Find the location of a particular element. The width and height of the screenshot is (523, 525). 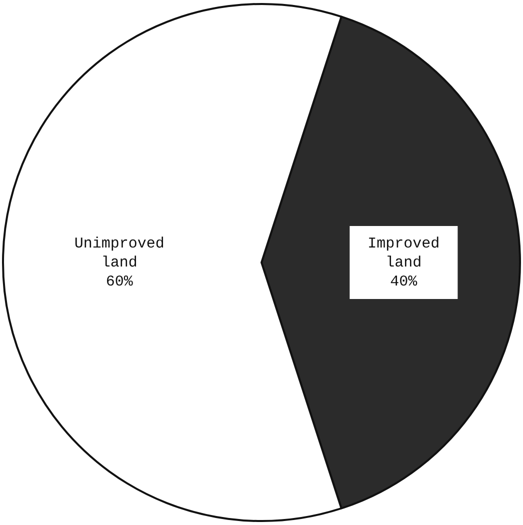

data-label: 40% is located at coordinates (404, 281).